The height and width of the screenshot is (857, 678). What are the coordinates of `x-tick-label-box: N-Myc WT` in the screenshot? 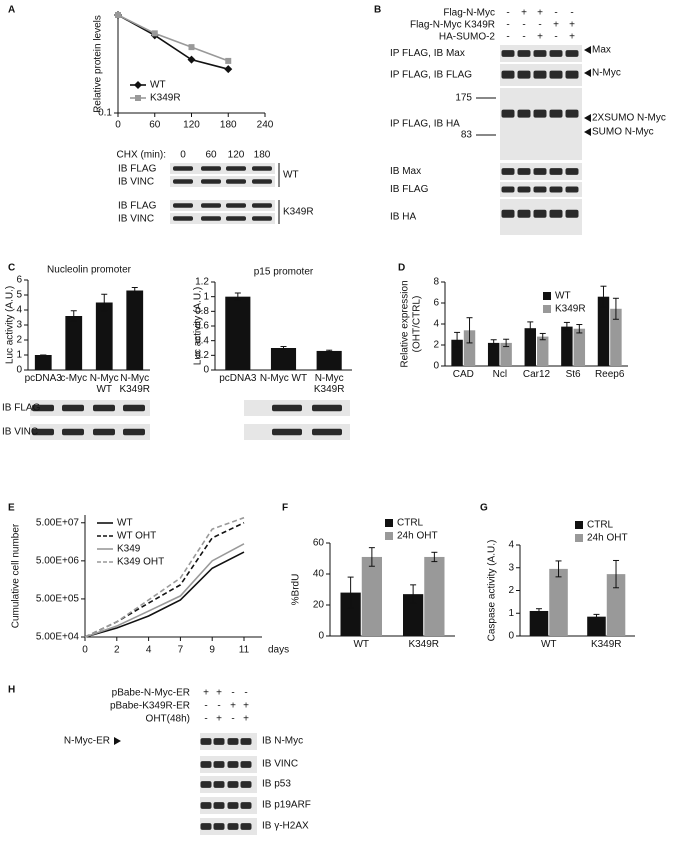 It's located at (104, 384).